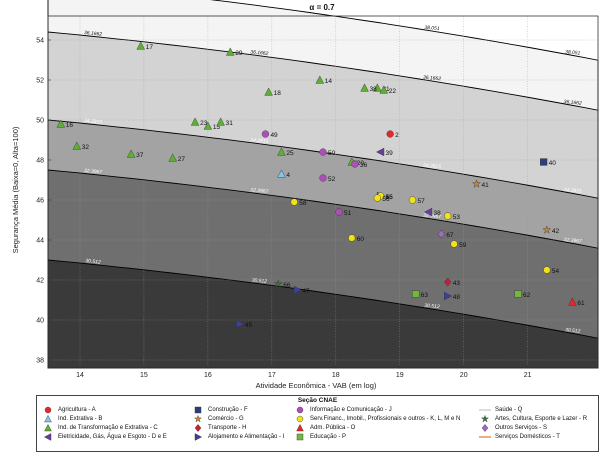 The image size is (607, 455). Describe the element at coordinates (463, 245) in the screenshot. I see `point-label: 59` at that location.